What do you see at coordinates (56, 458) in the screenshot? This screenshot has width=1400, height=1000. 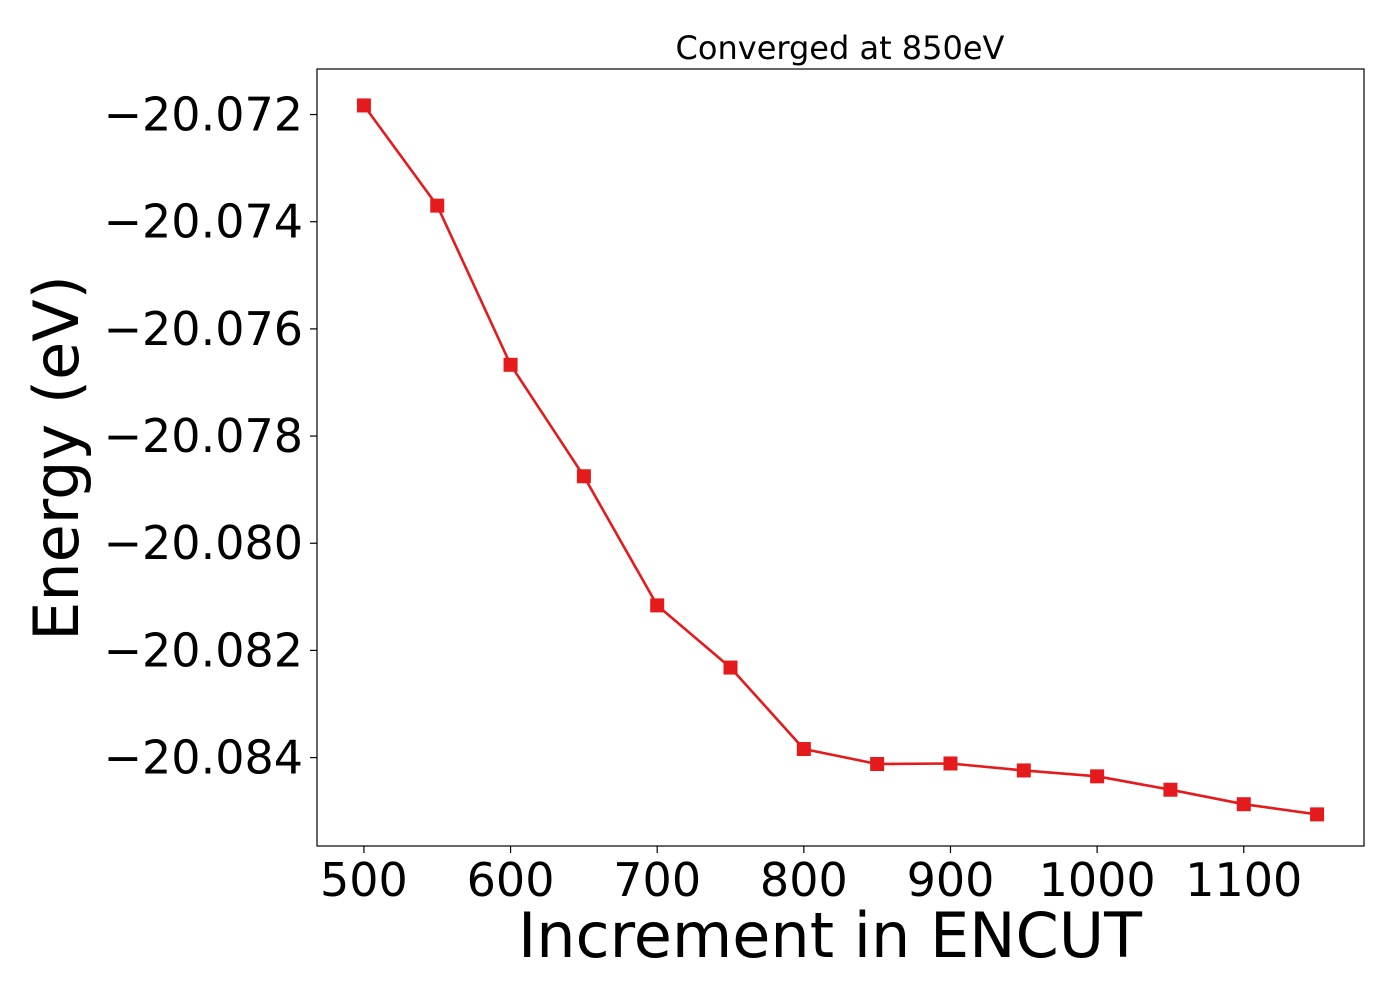 I see `y-axis-label: Energy (eV)` at bounding box center [56, 458].